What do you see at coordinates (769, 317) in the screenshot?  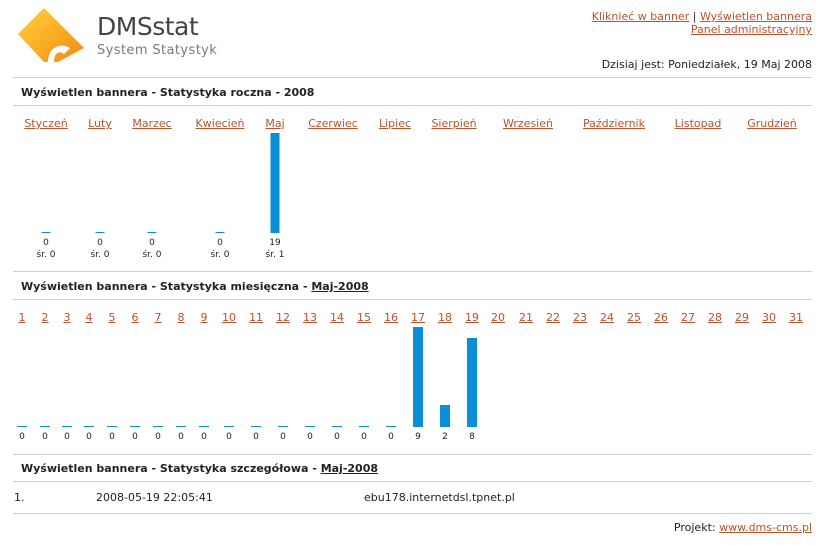 I see `day-link: 30` at bounding box center [769, 317].